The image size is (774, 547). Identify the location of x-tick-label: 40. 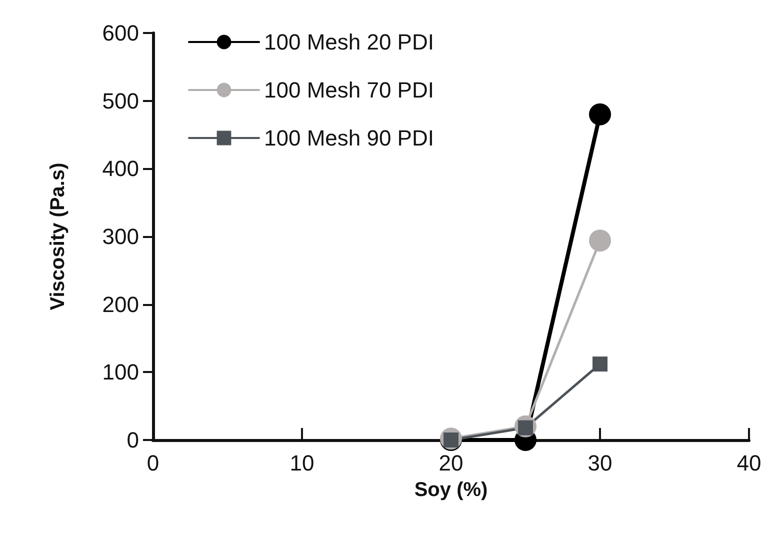
(749, 463).